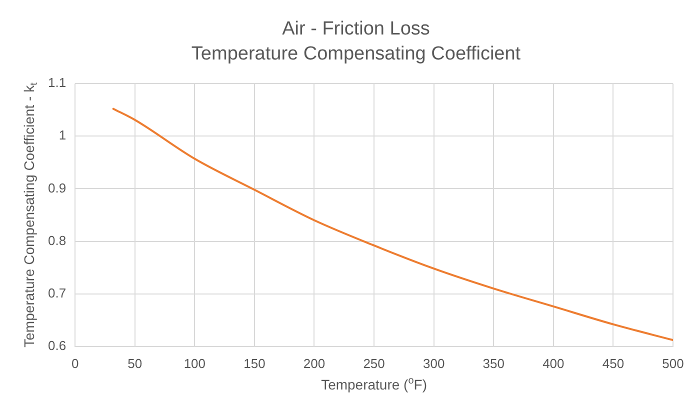  What do you see at coordinates (314, 363) in the screenshot?
I see `x-tick-label: 200` at bounding box center [314, 363].